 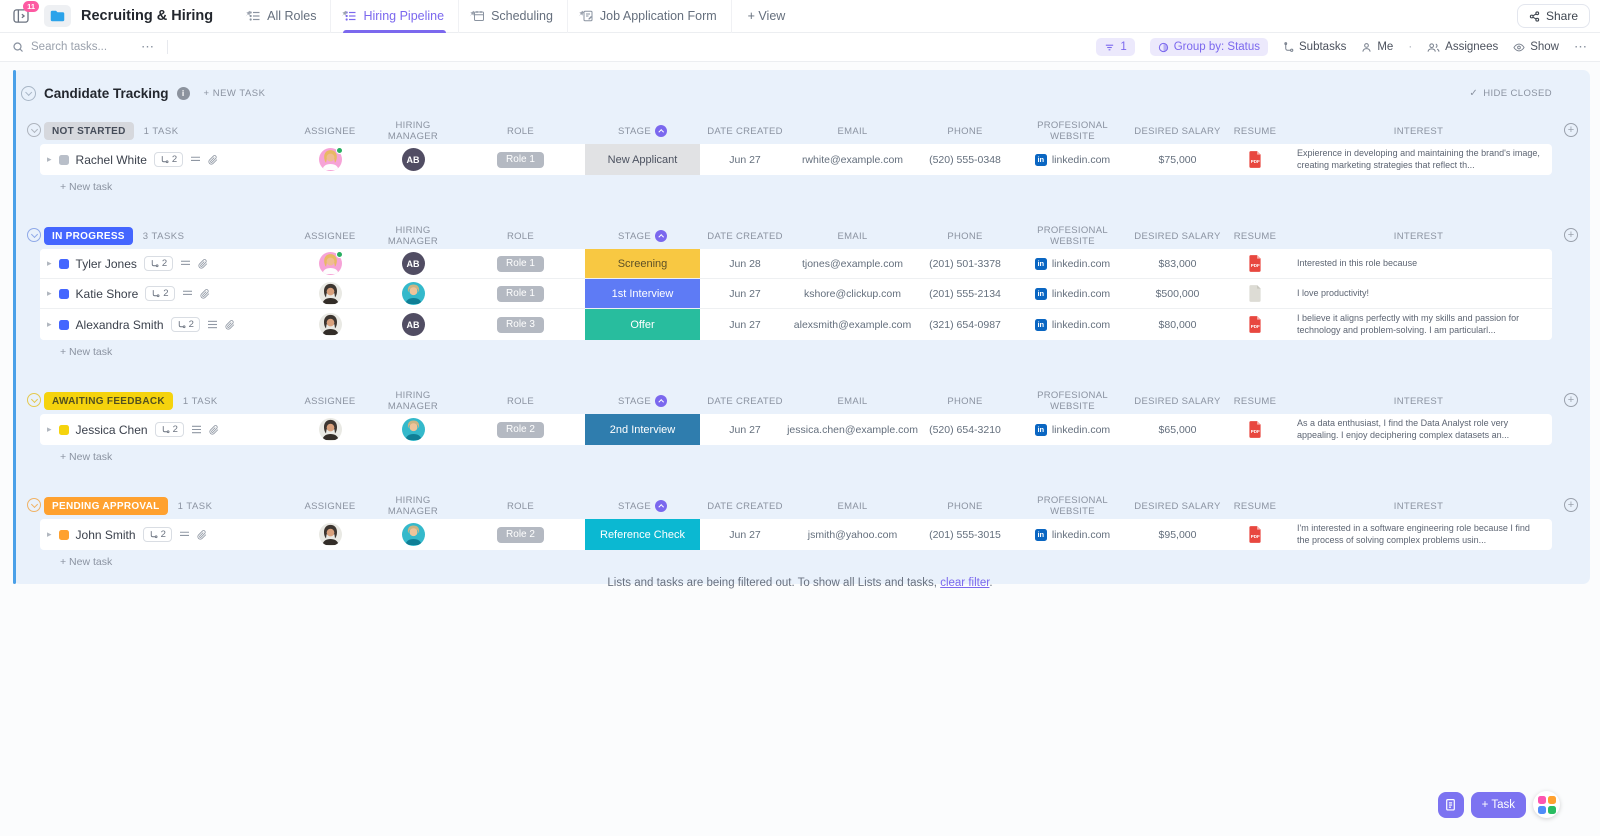 I want to click on task-name: Tyler Jones, so click(x=106, y=263).